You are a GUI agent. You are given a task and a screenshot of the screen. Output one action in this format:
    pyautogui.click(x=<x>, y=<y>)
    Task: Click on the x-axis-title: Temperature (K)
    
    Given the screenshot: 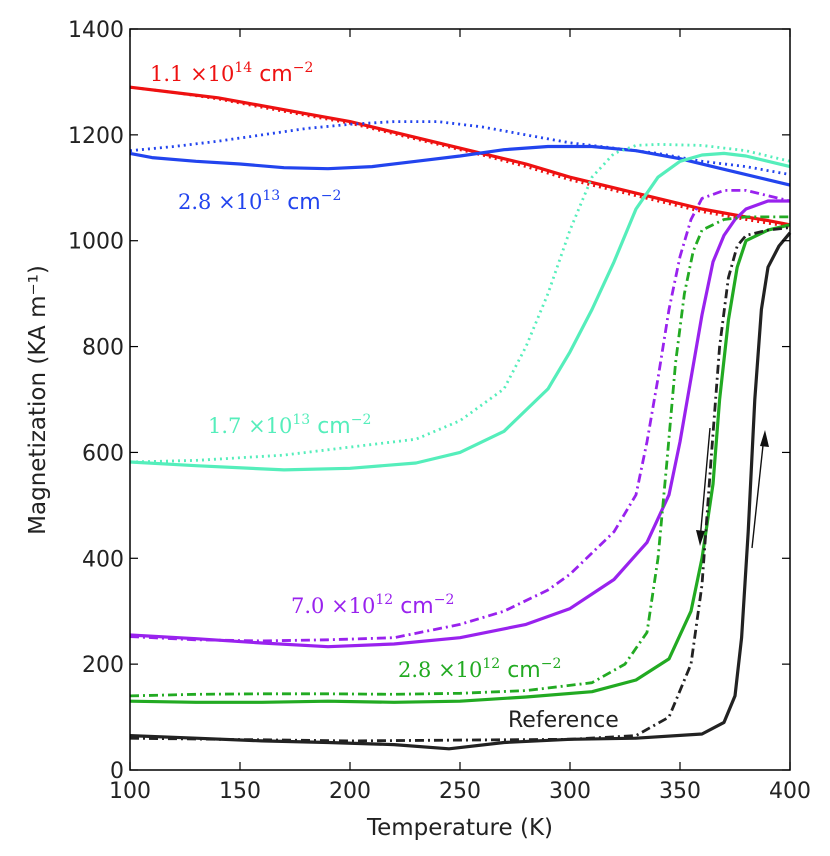 What is the action you would take?
    pyautogui.click(x=459, y=828)
    